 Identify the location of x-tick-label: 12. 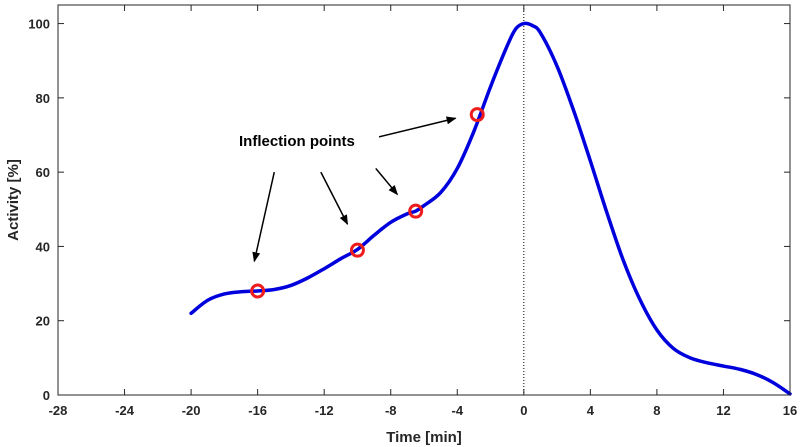
(723, 410).